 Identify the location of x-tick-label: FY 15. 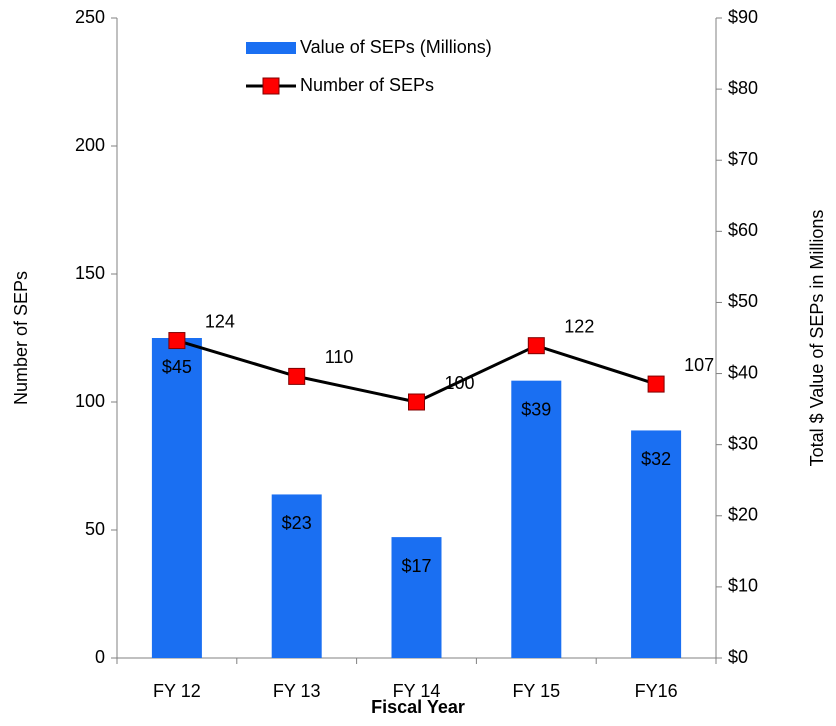
(536, 691).